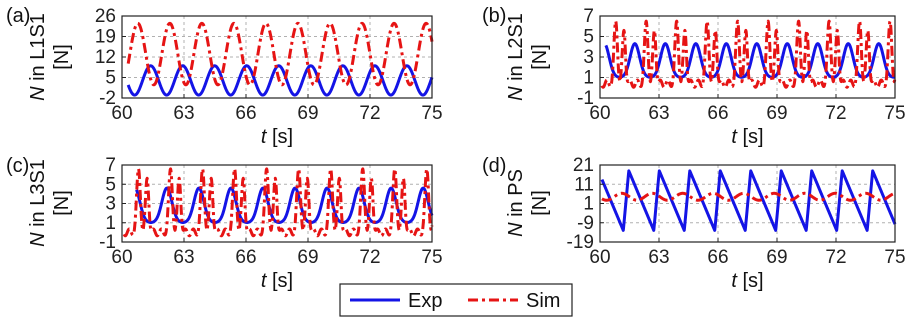 The height and width of the screenshot is (322, 908). What do you see at coordinates (528, 57) in the screenshot?
I see `y-axis-label: N in L2S1 [N]` at bounding box center [528, 57].